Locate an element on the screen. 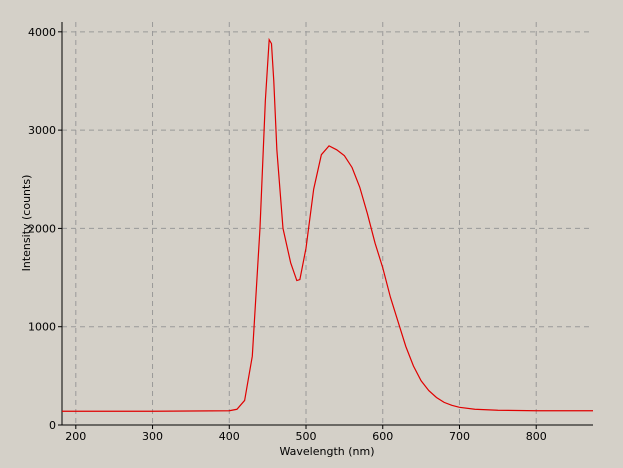 Image resolution: width=623 pixels, height=468 pixels. x-tick-label: 600 is located at coordinates (382, 436).